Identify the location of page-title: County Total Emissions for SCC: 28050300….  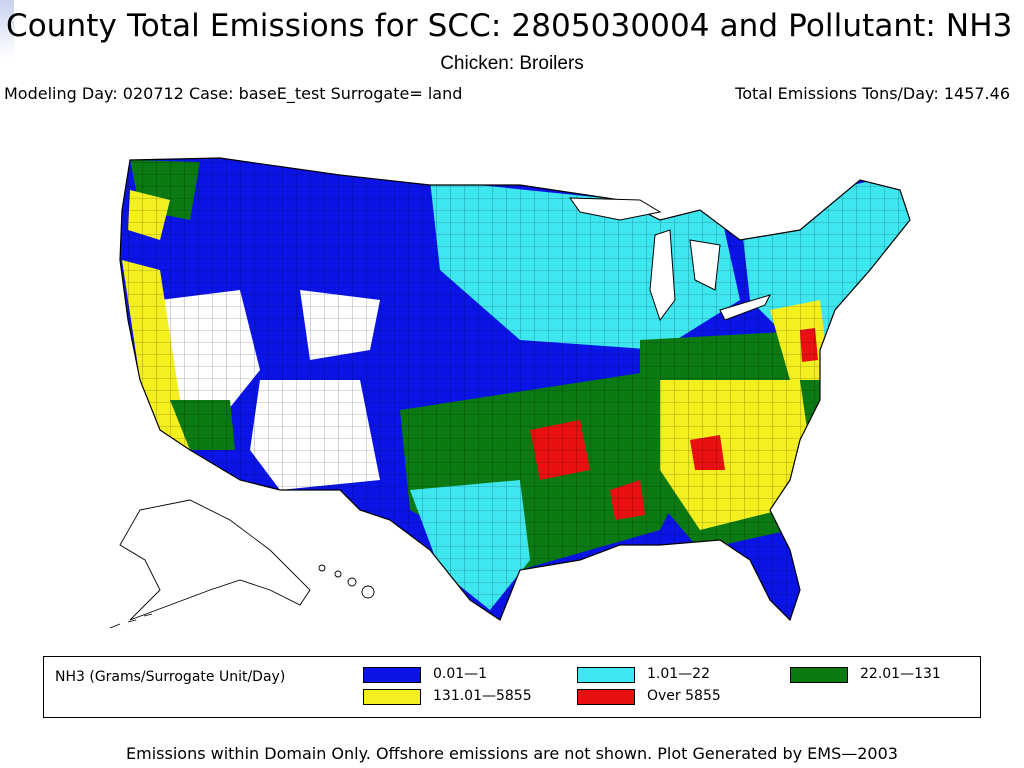
(509, 26).